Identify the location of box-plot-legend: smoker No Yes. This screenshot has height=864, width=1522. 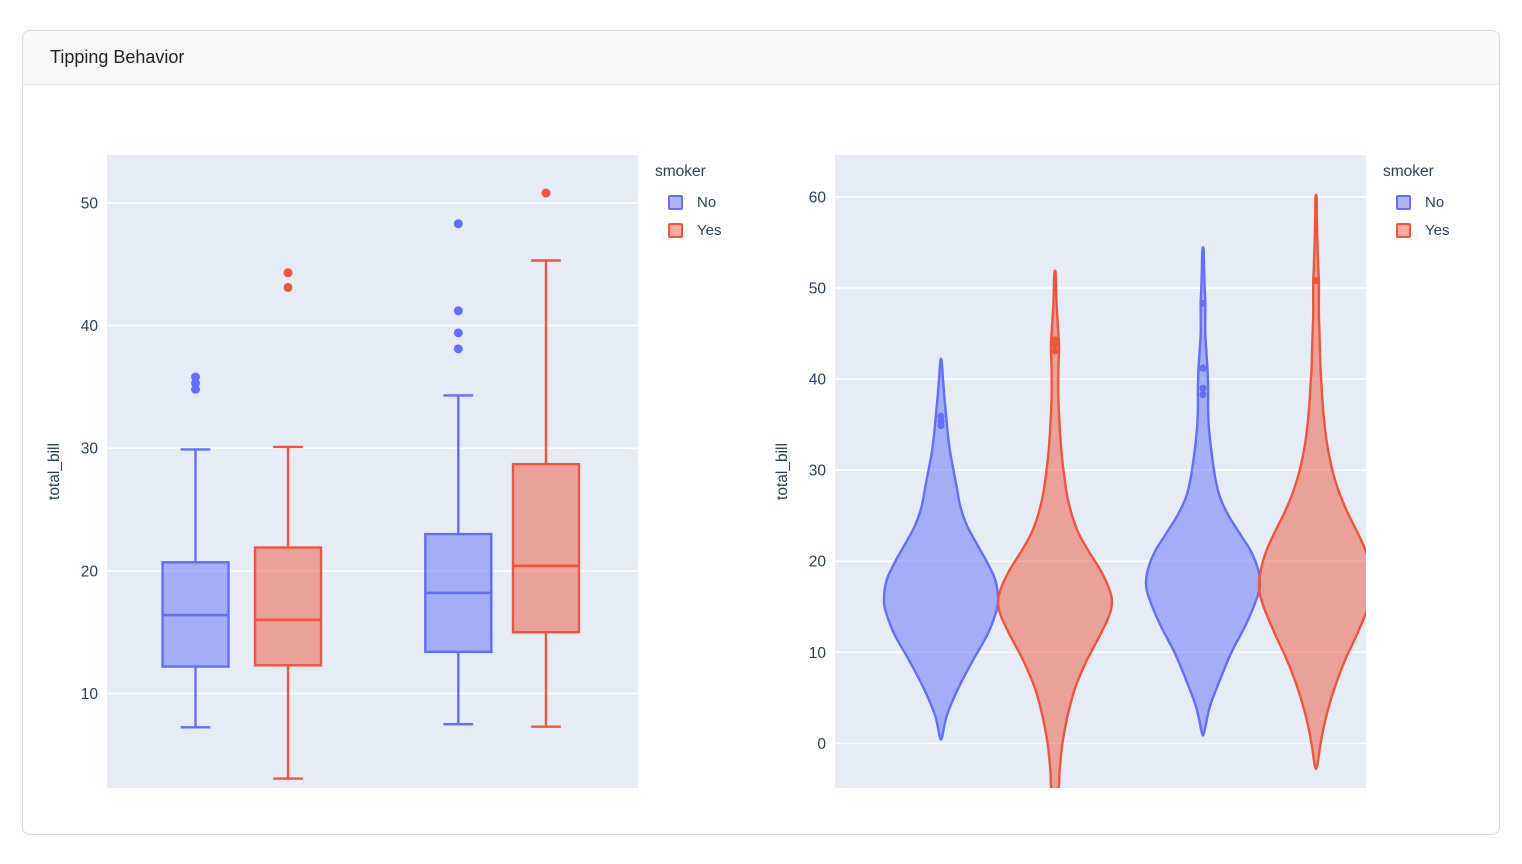
(688, 203).